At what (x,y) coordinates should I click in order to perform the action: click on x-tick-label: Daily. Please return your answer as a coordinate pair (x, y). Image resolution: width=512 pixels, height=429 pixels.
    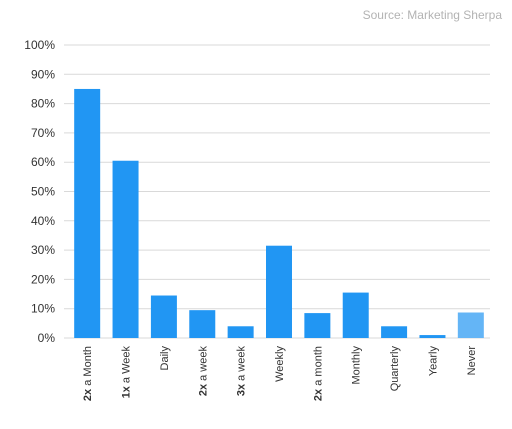
    Looking at the image, I should click on (165, 358).